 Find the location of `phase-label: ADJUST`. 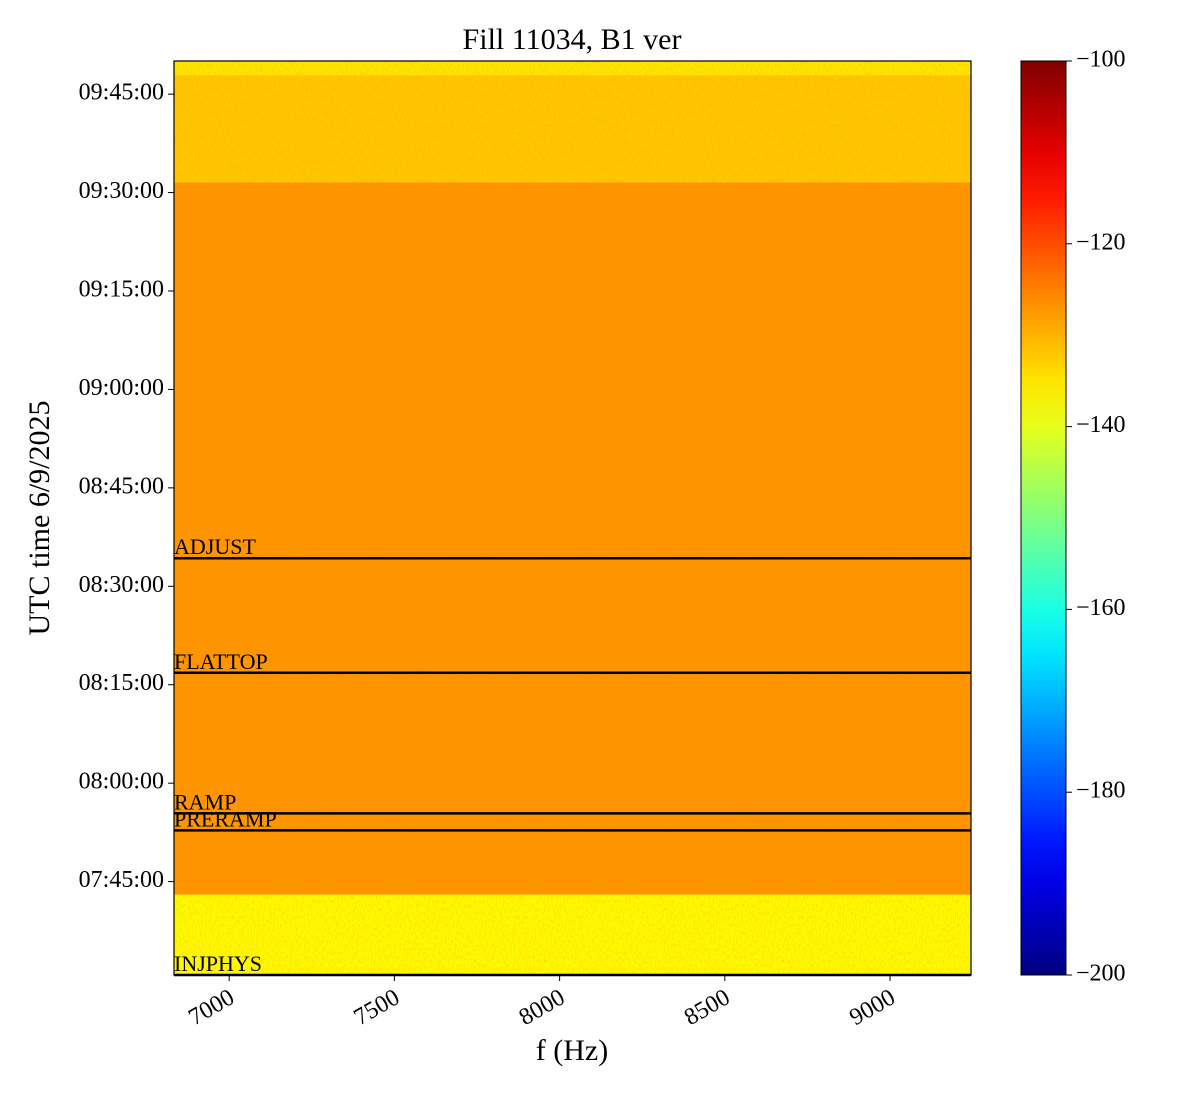

phase-label: ADJUST is located at coordinates (215, 546).